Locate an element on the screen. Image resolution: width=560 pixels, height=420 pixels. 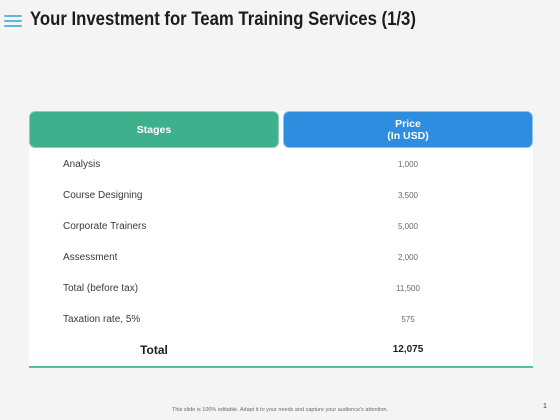
stages-header-label: Stages is located at coordinates (154, 129).